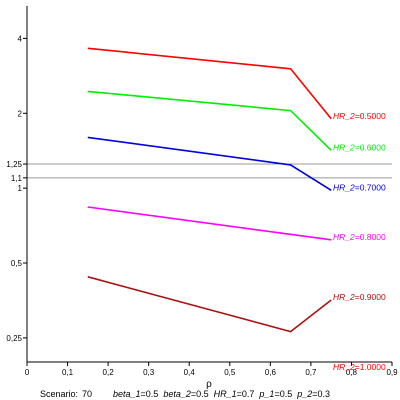  What do you see at coordinates (209, 304) in the screenshot?
I see `series-line-0.9000` at bounding box center [209, 304].